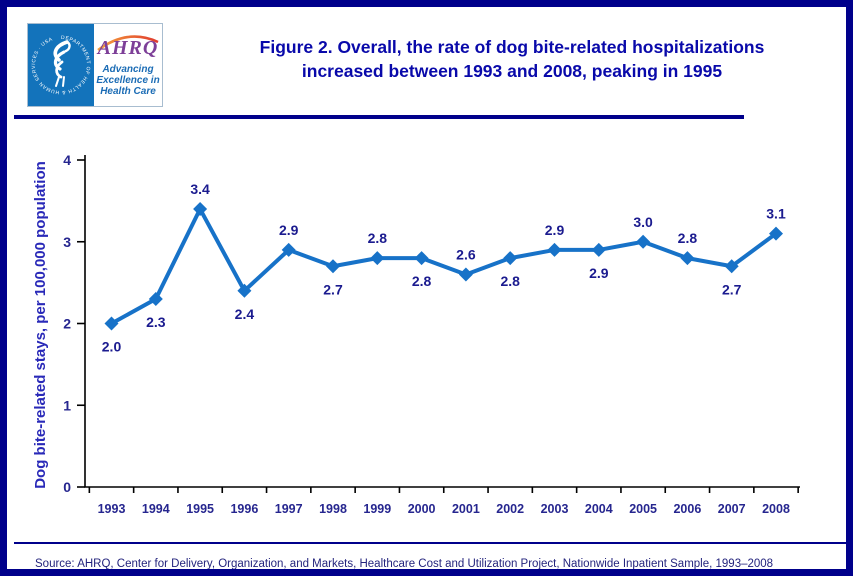  I want to click on x-axis-label: 2001, so click(466, 509).